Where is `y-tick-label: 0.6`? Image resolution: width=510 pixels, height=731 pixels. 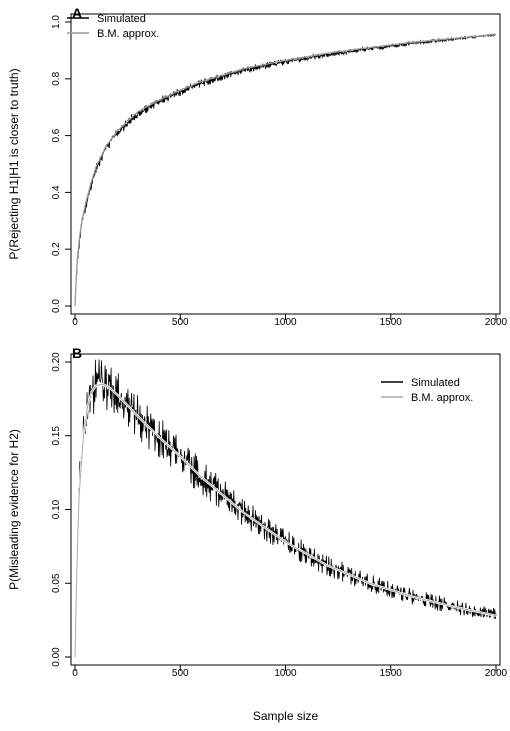
y-tick-label: 0.6 is located at coordinates (56, 135).